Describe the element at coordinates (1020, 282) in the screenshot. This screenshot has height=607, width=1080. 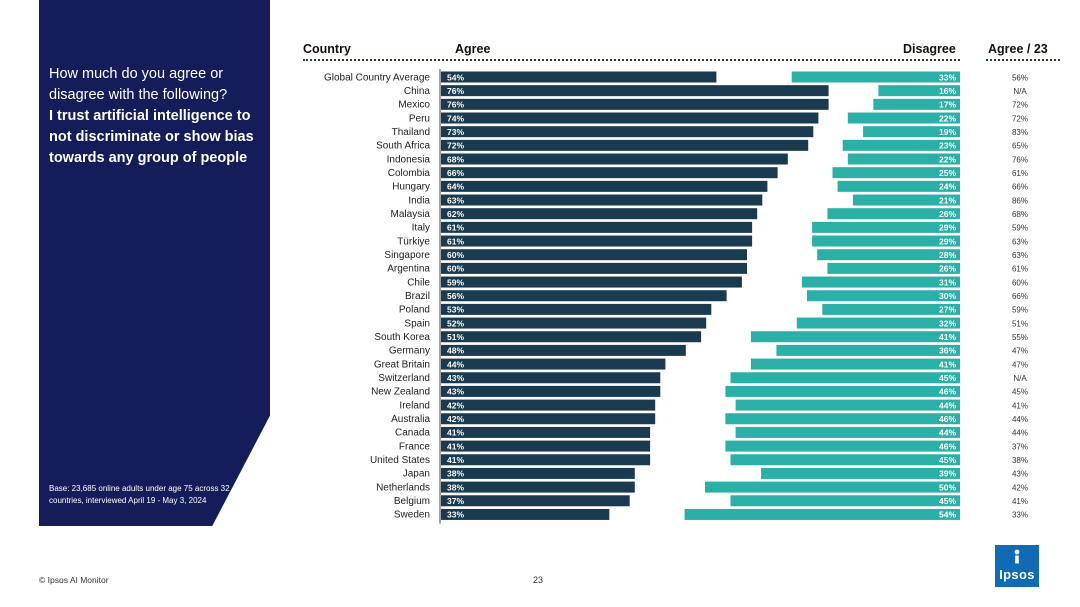
I see `agree-2023-value: 60%` at that location.